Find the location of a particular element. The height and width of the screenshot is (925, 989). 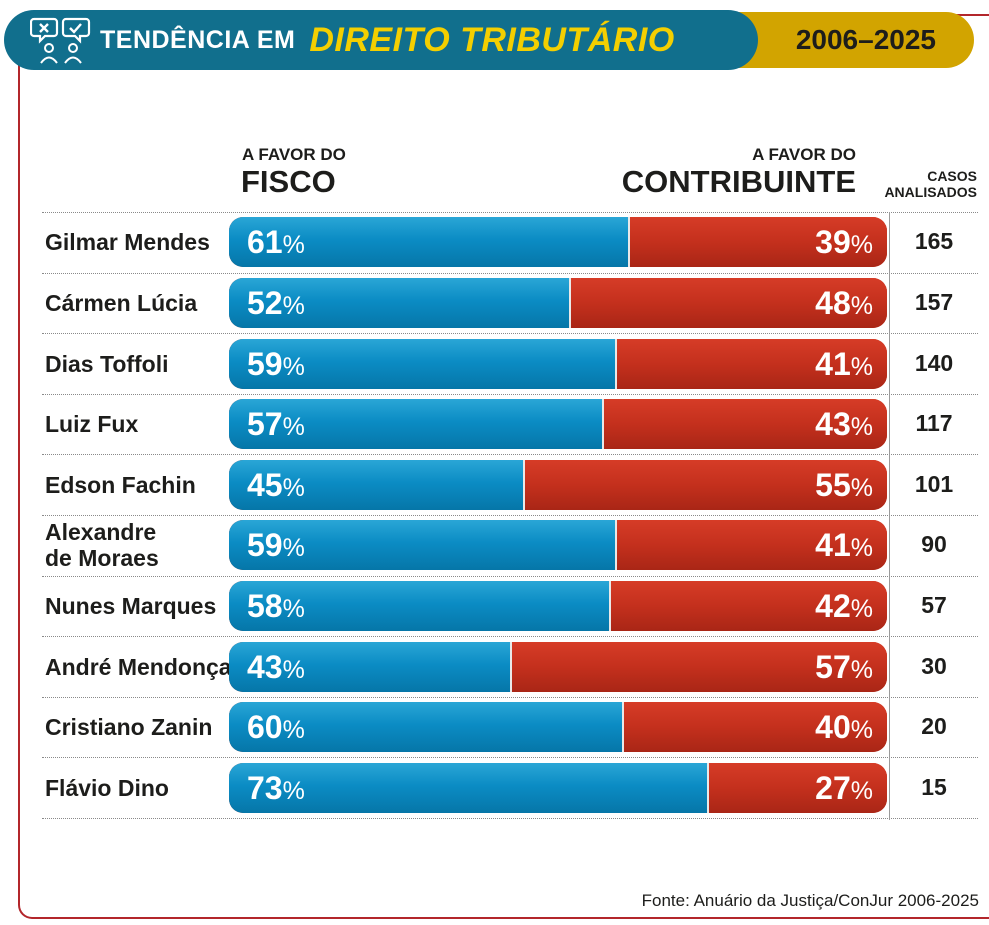

contribuinte-label-value: 43 is located at coordinates (833, 424).